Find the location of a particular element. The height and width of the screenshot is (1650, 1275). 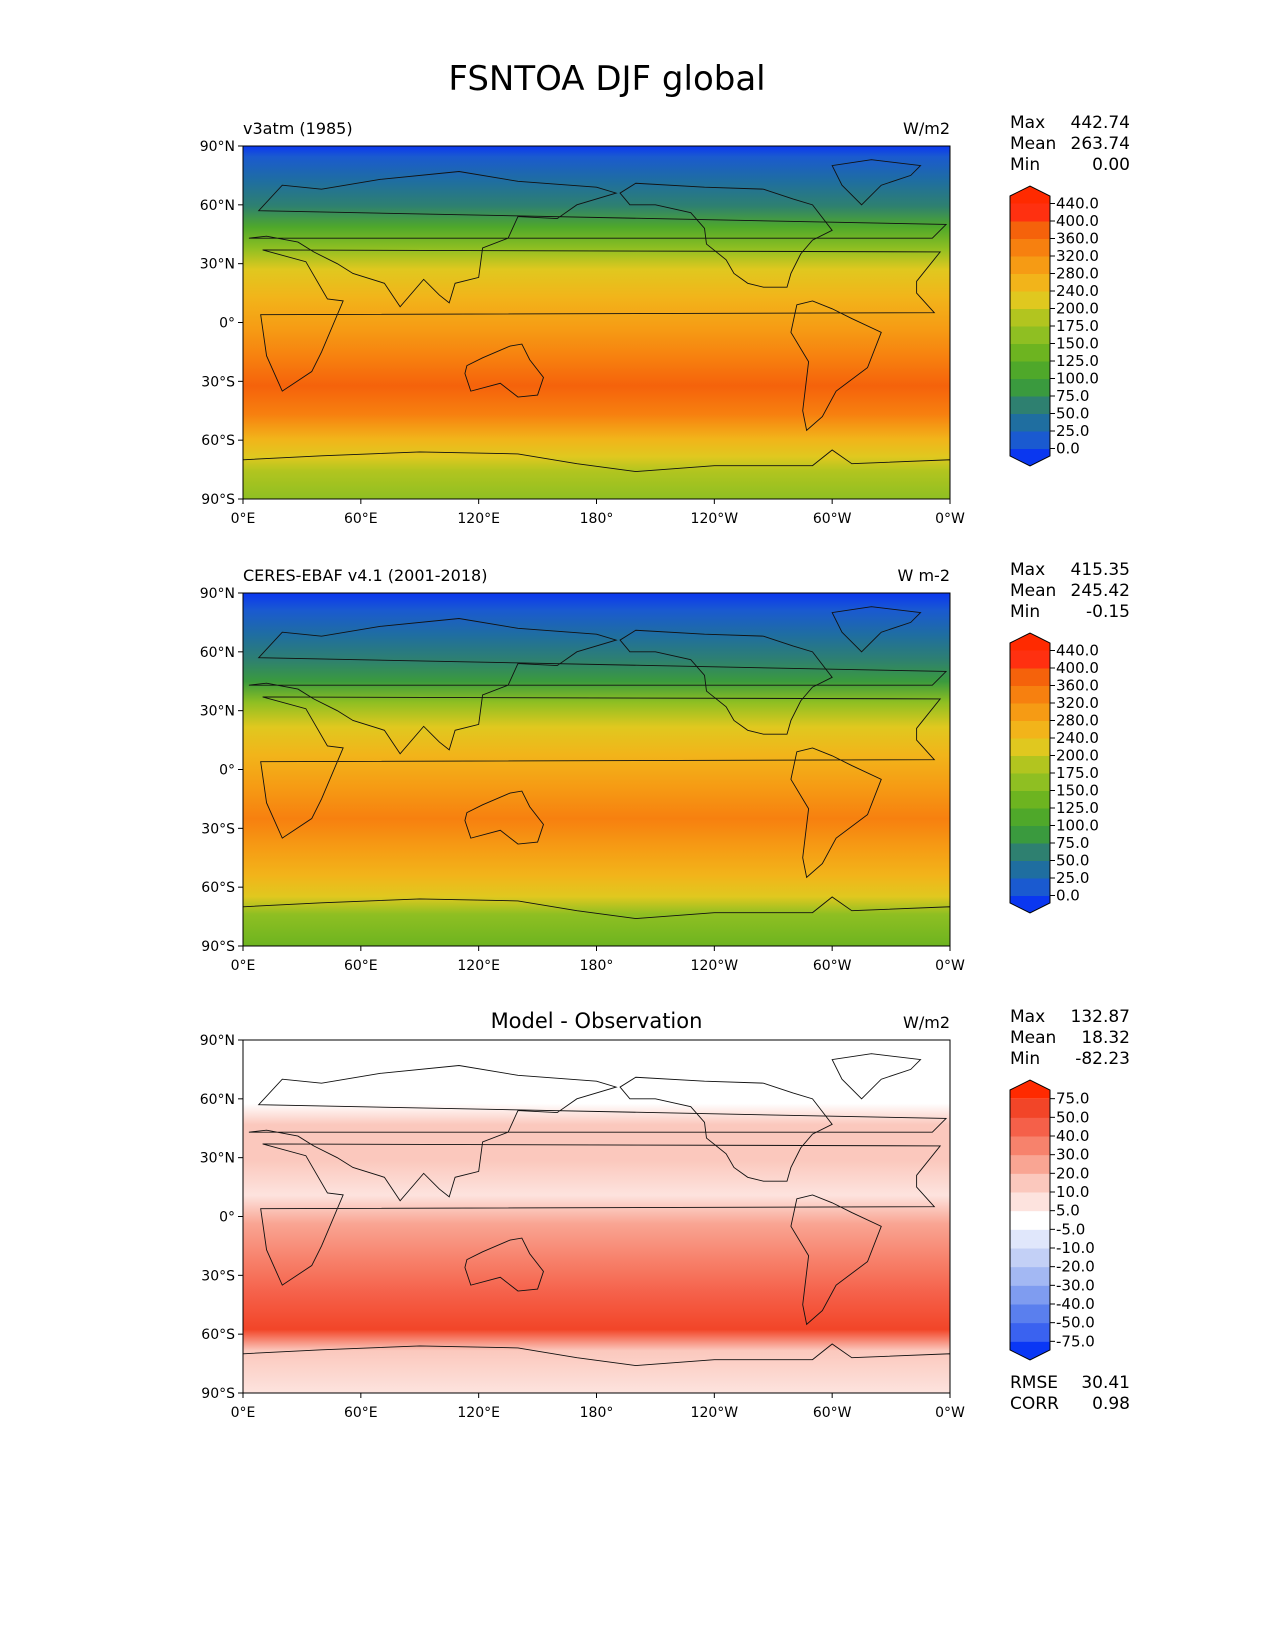

lon-tick-label: 180° is located at coordinates (597, 966).